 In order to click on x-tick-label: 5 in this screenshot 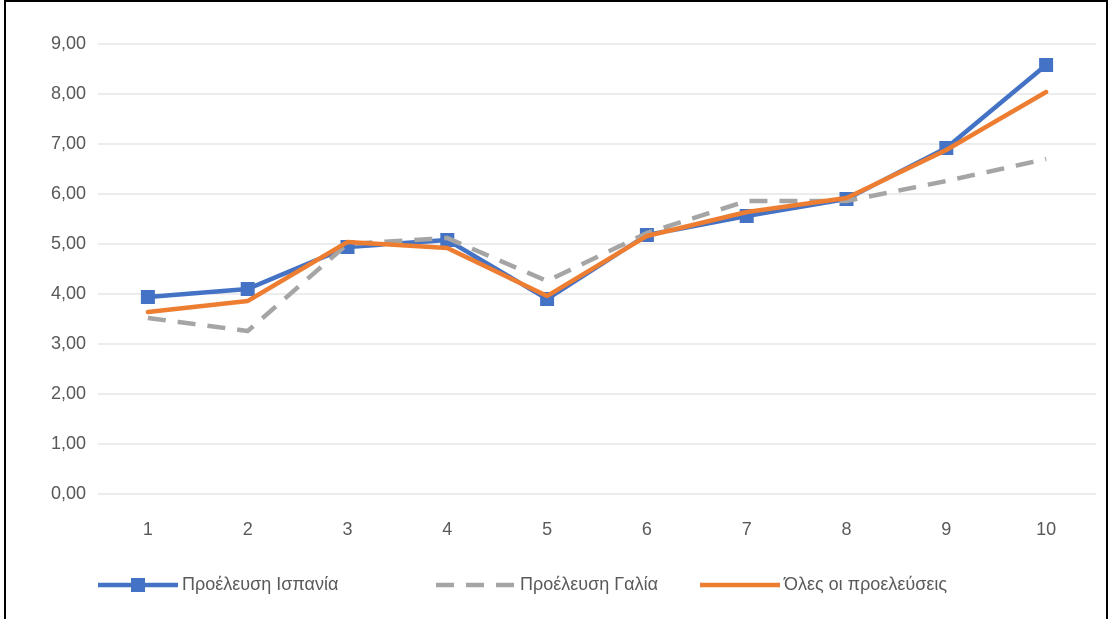, I will do `click(547, 529)`.